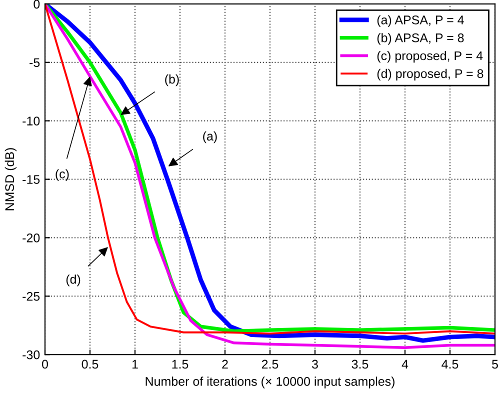  What do you see at coordinates (420, 21) in the screenshot?
I see `legend-label: (a) APSA, P = 4` at bounding box center [420, 21].